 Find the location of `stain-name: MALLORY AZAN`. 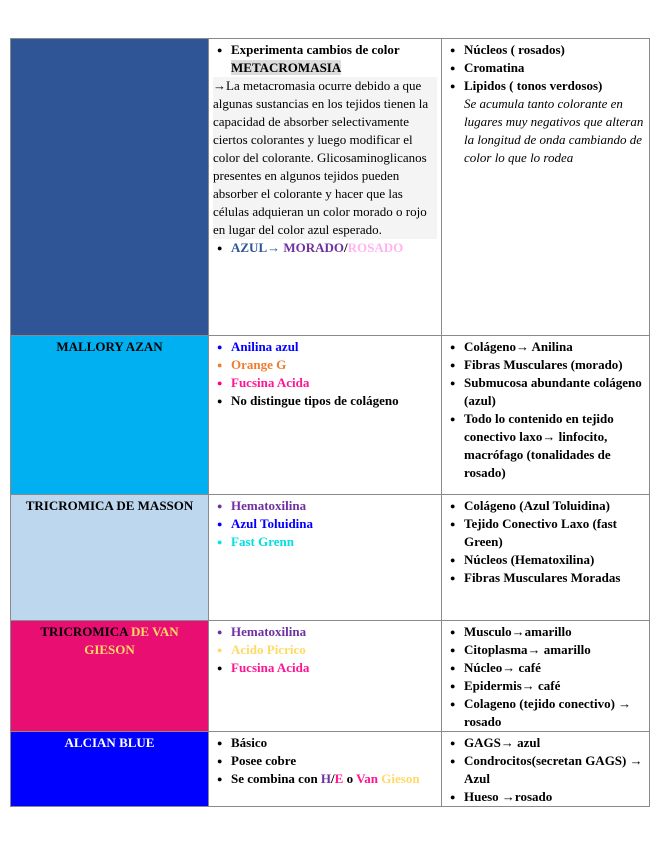

stain-name: MALLORY AZAN is located at coordinates (109, 346).